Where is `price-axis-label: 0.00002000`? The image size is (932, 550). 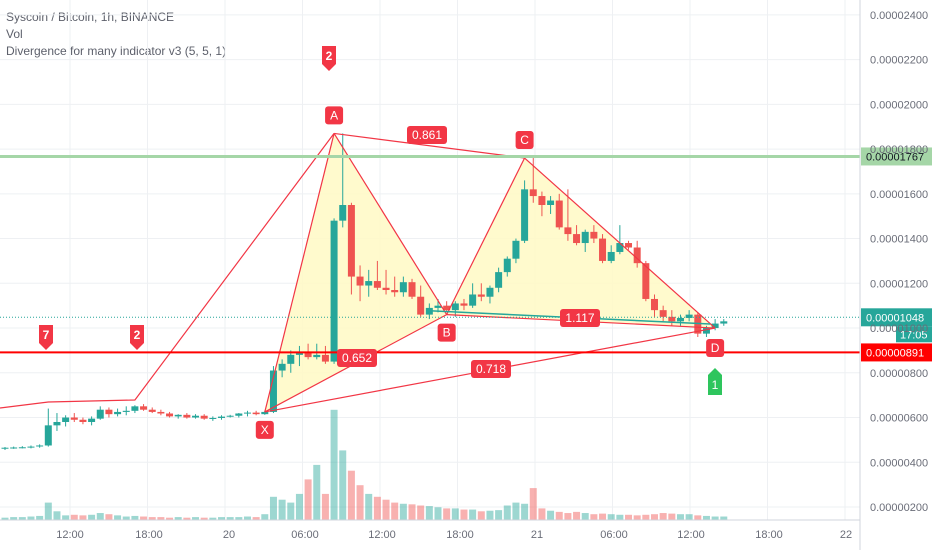
price-axis-label: 0.00002000 is located at coordinates (899, 105).